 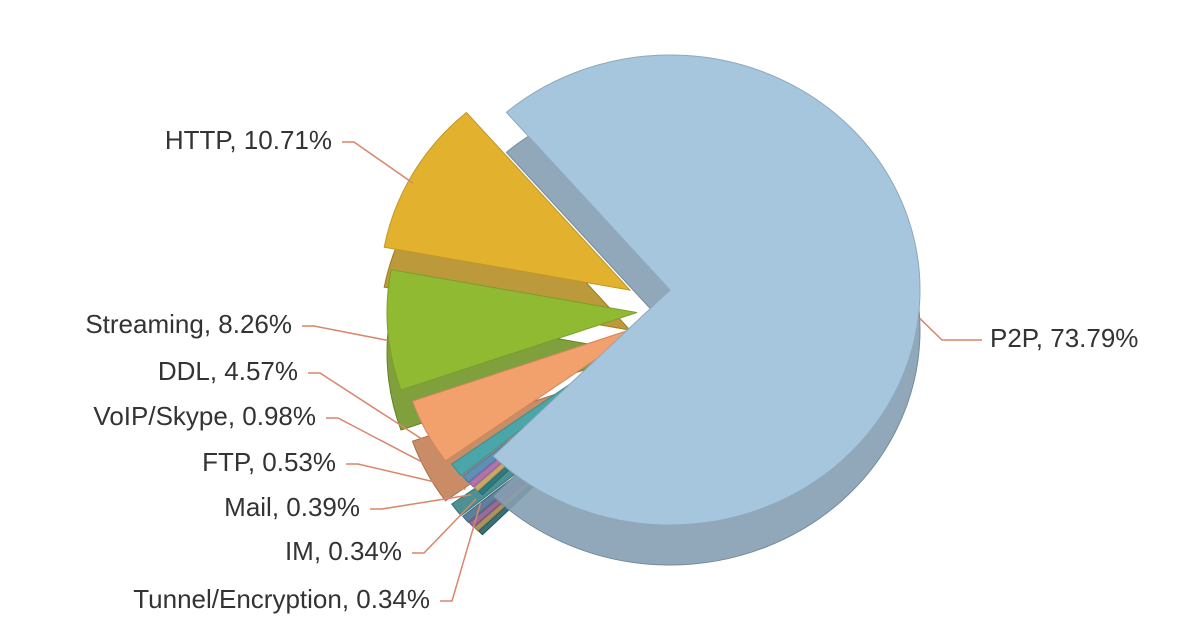 What do you see at coordinates (269, 462) in the screenshot?
I see `data-label: FTP, 0.53%` at bounding box center [269, 462].